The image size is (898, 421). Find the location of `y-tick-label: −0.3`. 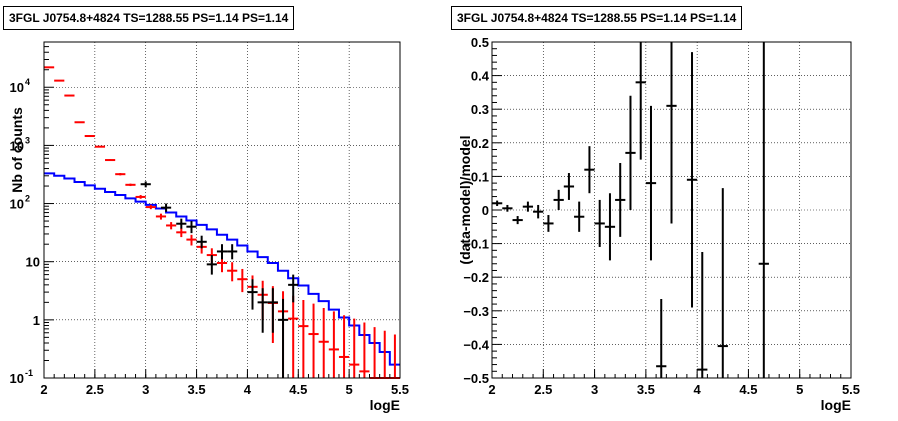

y-tick-label: −0.3 is located at coordinates (476, 311).